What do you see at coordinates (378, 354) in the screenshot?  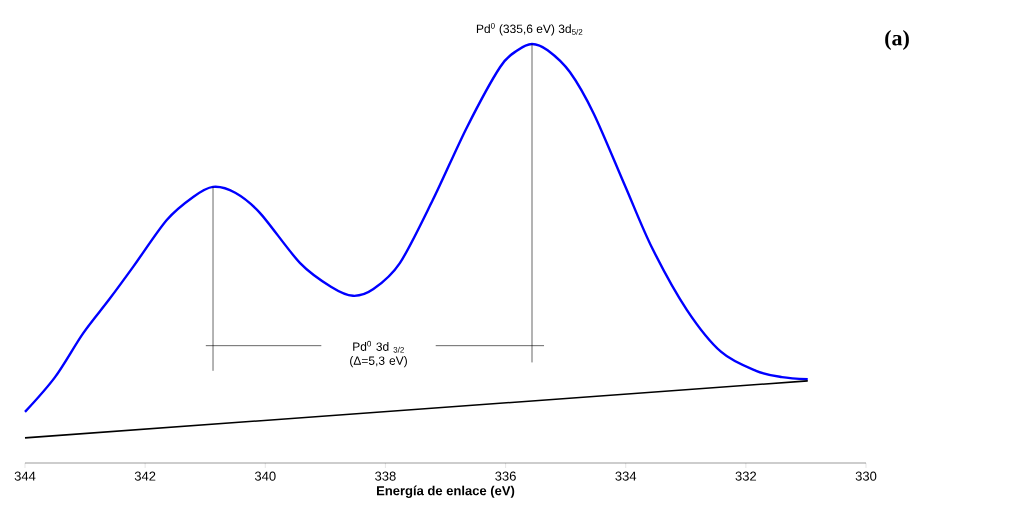 I see `annotation: Pd$^{0}$ 3d $_{3/2}$ (Δ=5,3 eV)` at bounding box center [378, 354].